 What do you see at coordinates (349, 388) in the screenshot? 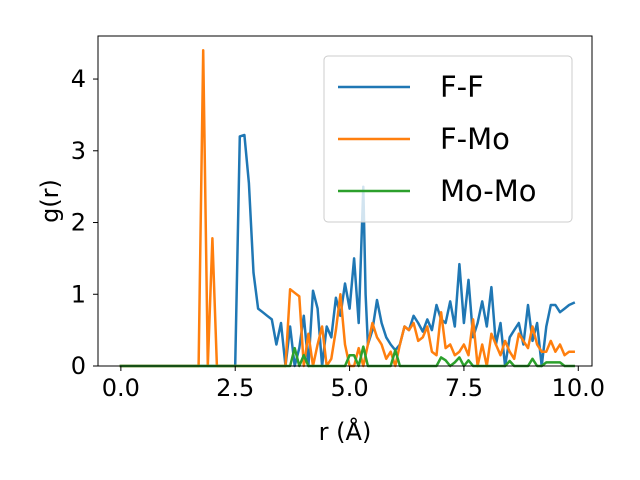
I see `x-tick-label: 5.0` at bounding box center [349, 388].